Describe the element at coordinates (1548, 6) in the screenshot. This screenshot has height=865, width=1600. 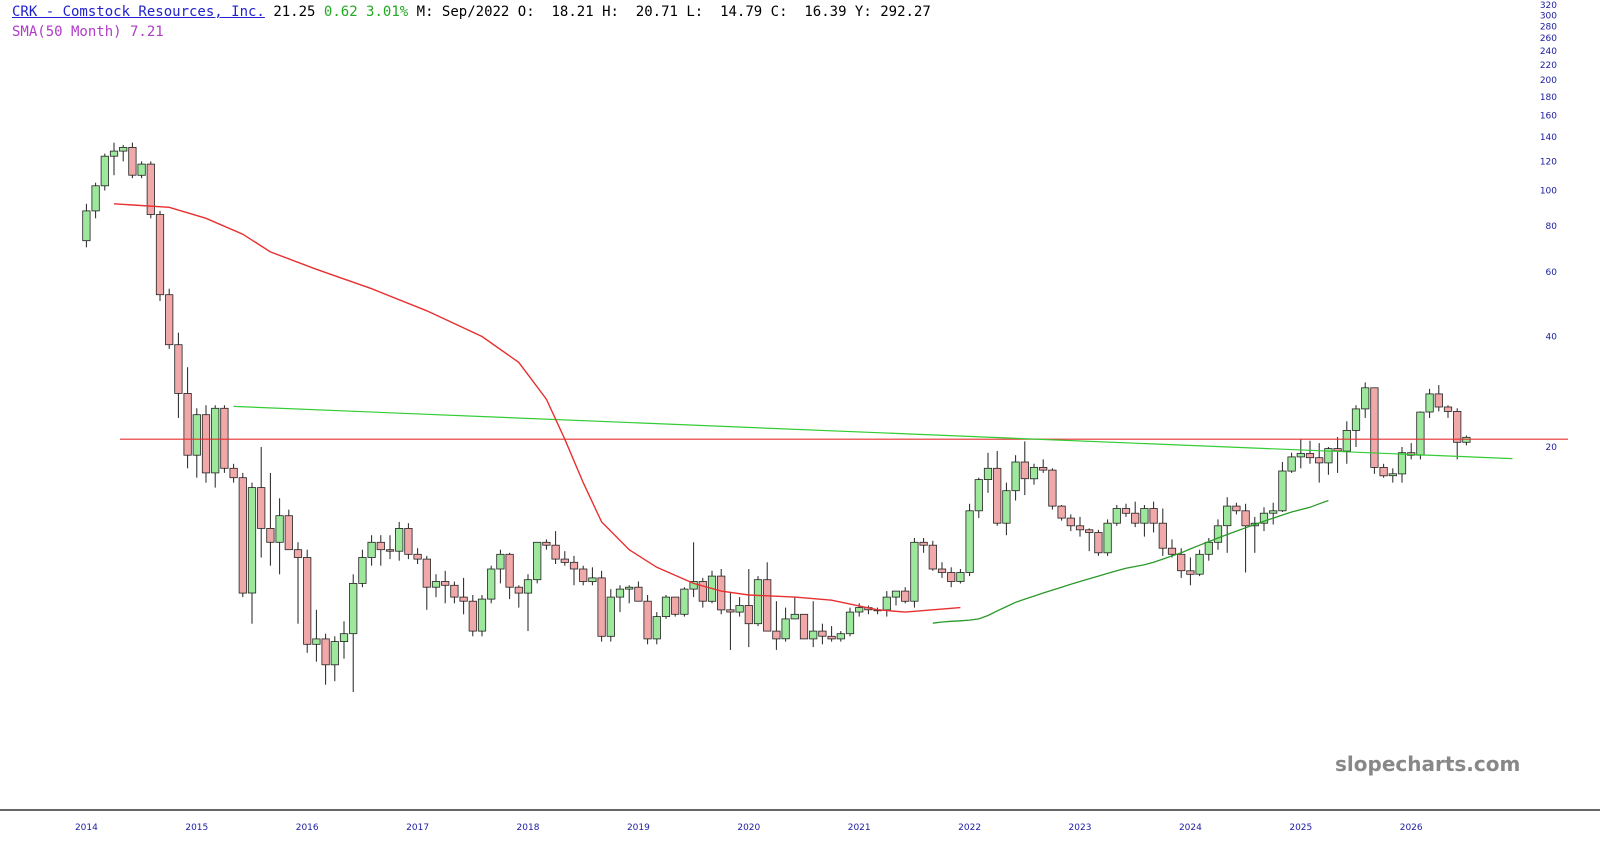
I see `y-tick-label: 320` at that location.